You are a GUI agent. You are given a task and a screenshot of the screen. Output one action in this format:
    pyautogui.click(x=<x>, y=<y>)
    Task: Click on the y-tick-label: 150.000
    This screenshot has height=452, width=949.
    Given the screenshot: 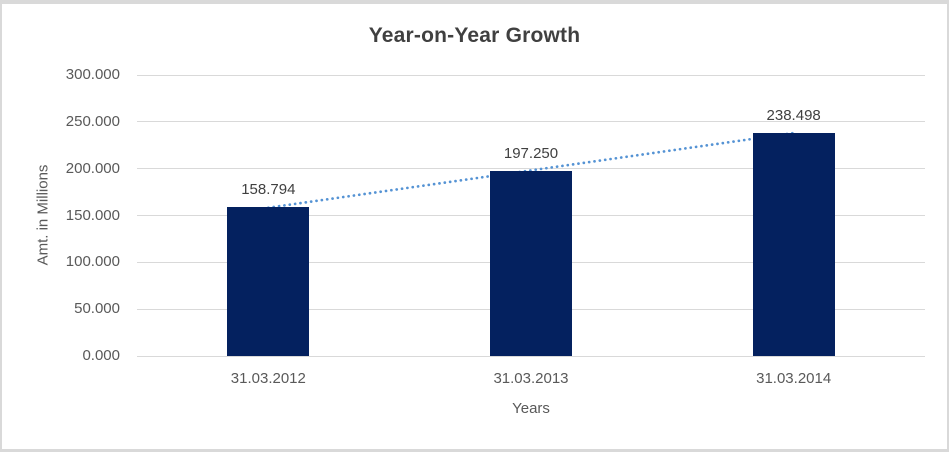 What is the action you would take?
    pyautogui.click(x=92, y=215)
    